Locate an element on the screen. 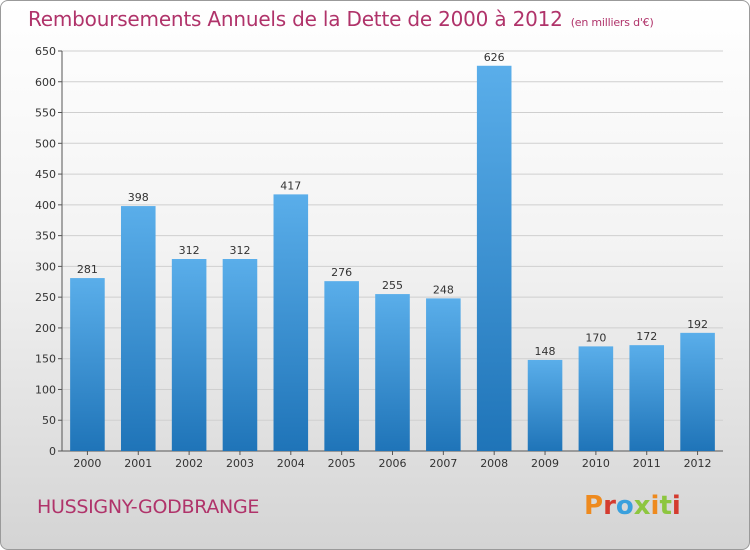 This screenshot has height=550, width=750. x-tick-label: 2010 is located at coordinates (596, 463).